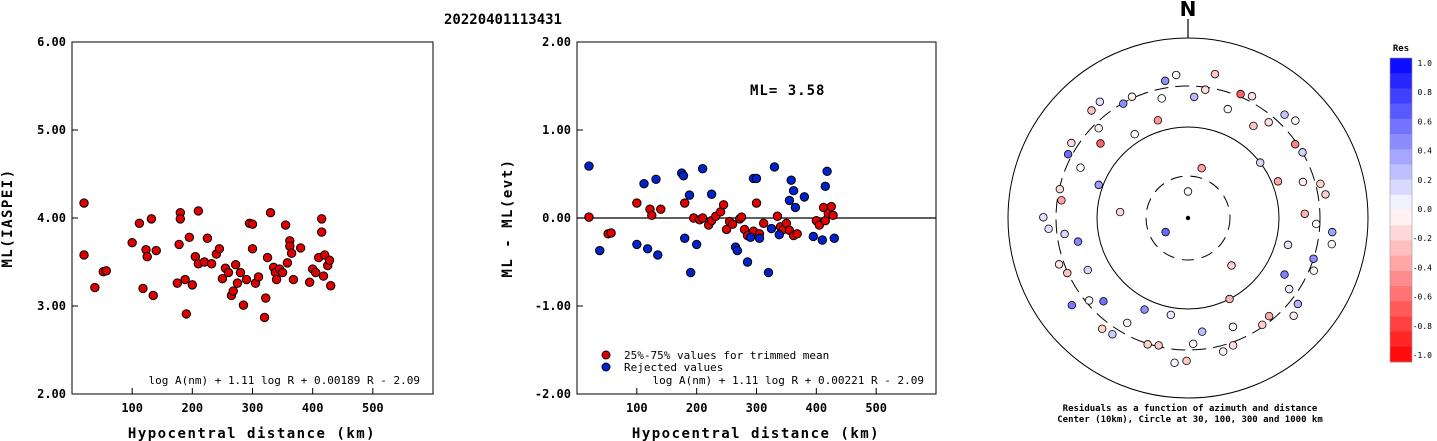 Image resolution: width=1437 pixels, height=441 pixels. I want to click on chart2-y-tick-label: 0.00, so click(556, 218).